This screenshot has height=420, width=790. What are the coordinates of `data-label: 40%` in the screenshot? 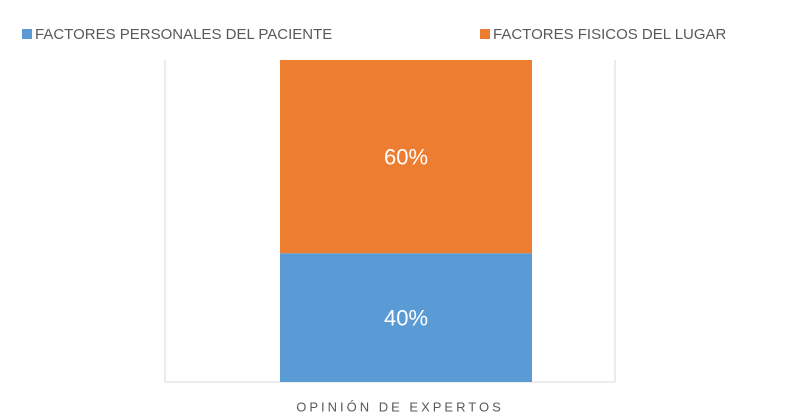 It's located at (406, 317).